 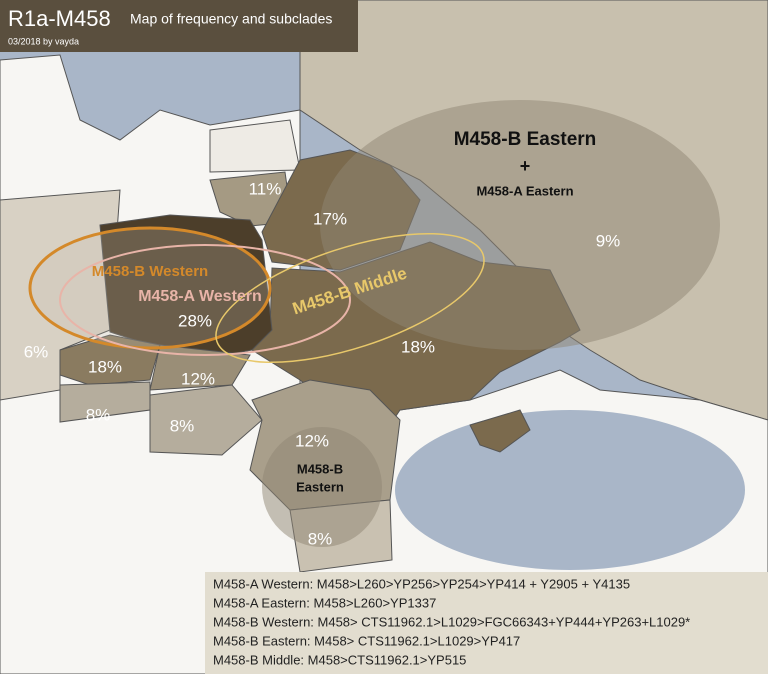 I want to click on crimea, so click(x=500, y=431).